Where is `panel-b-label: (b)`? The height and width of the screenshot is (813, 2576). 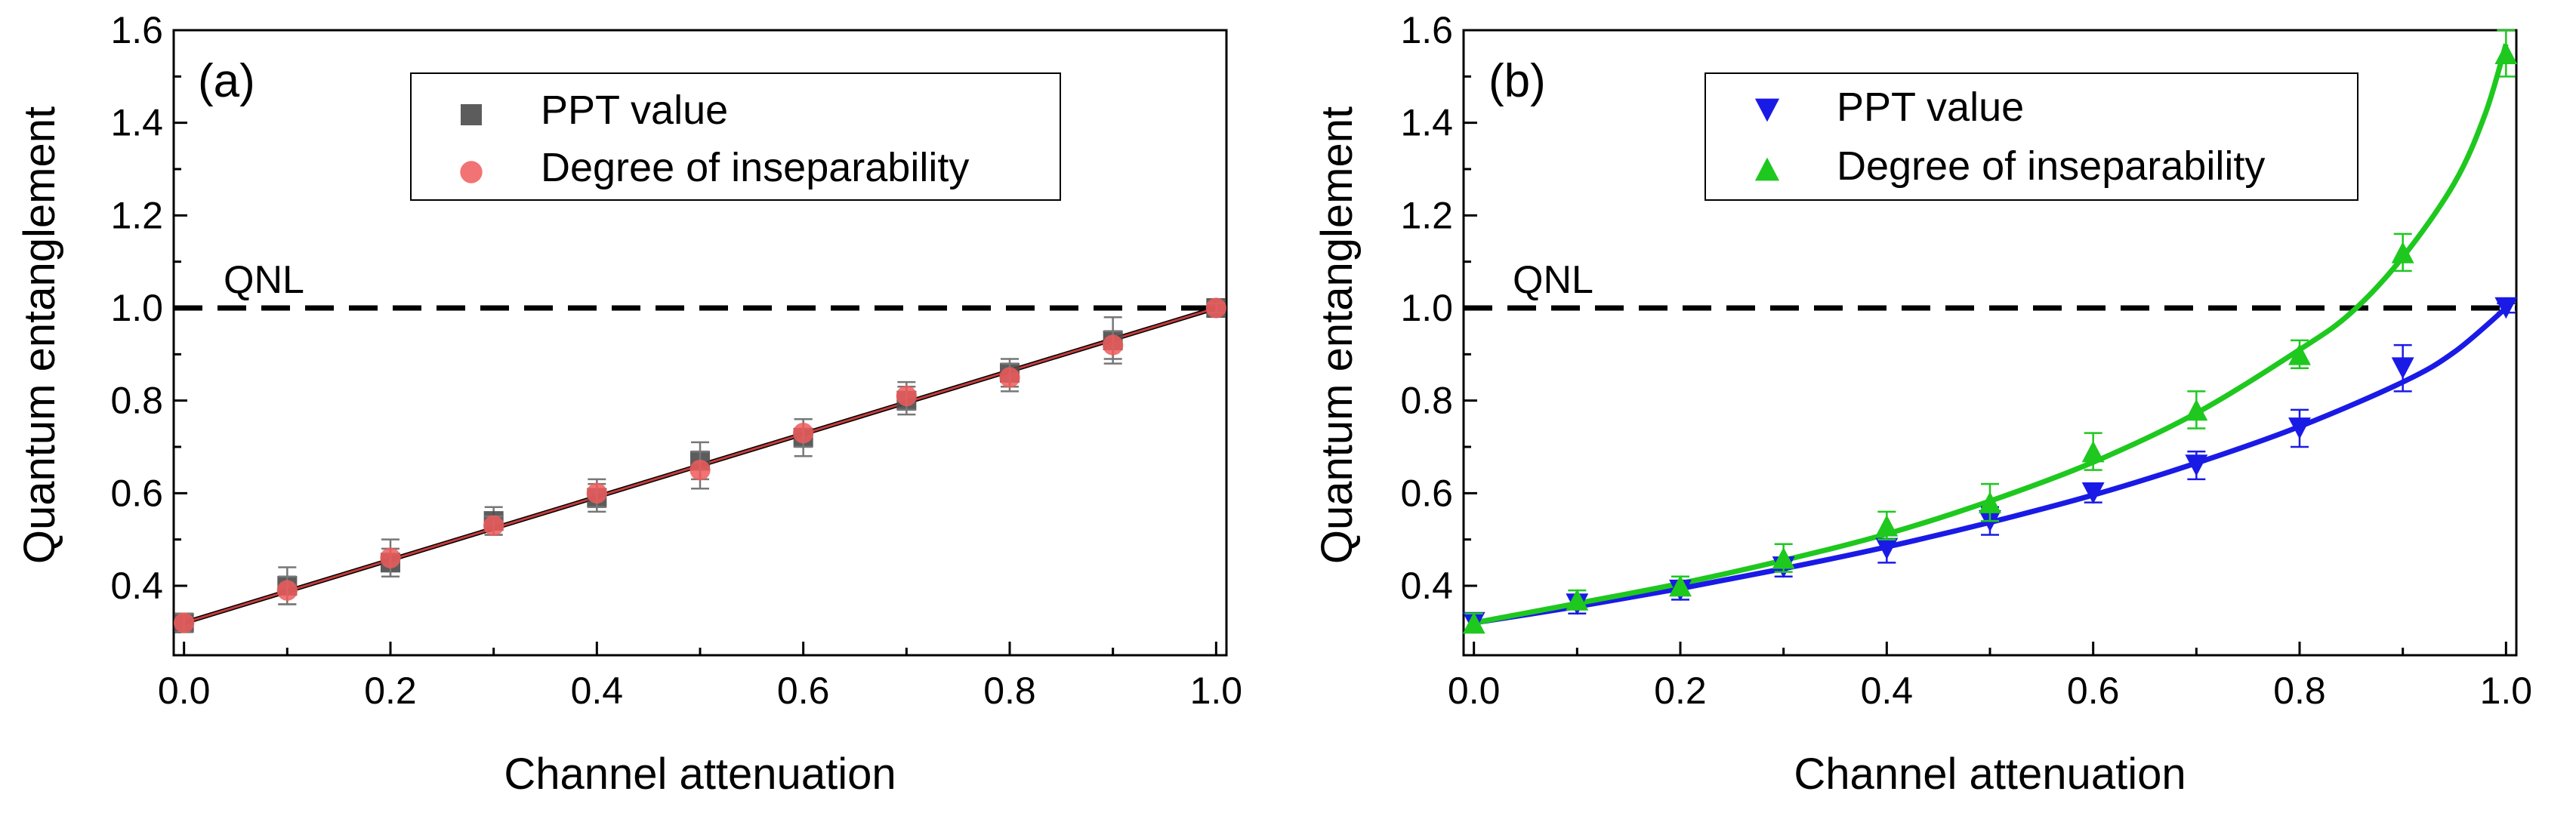 panel-b-label: (b) is located at coordinates (1517, 81).